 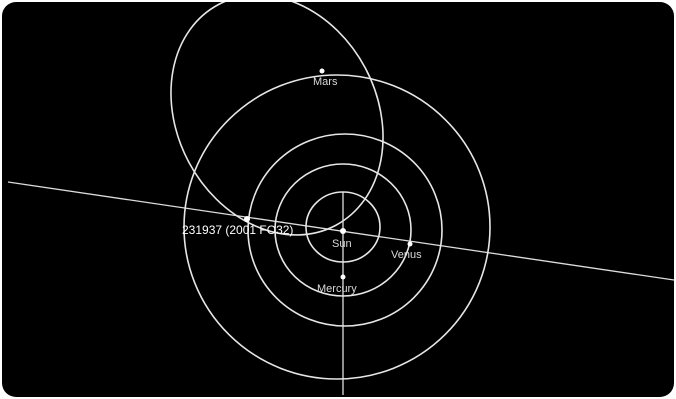 What do you see at coordinates (343, 227) in the screenshot?
I see `mercury-orbit` at bounding box center [343, 227].